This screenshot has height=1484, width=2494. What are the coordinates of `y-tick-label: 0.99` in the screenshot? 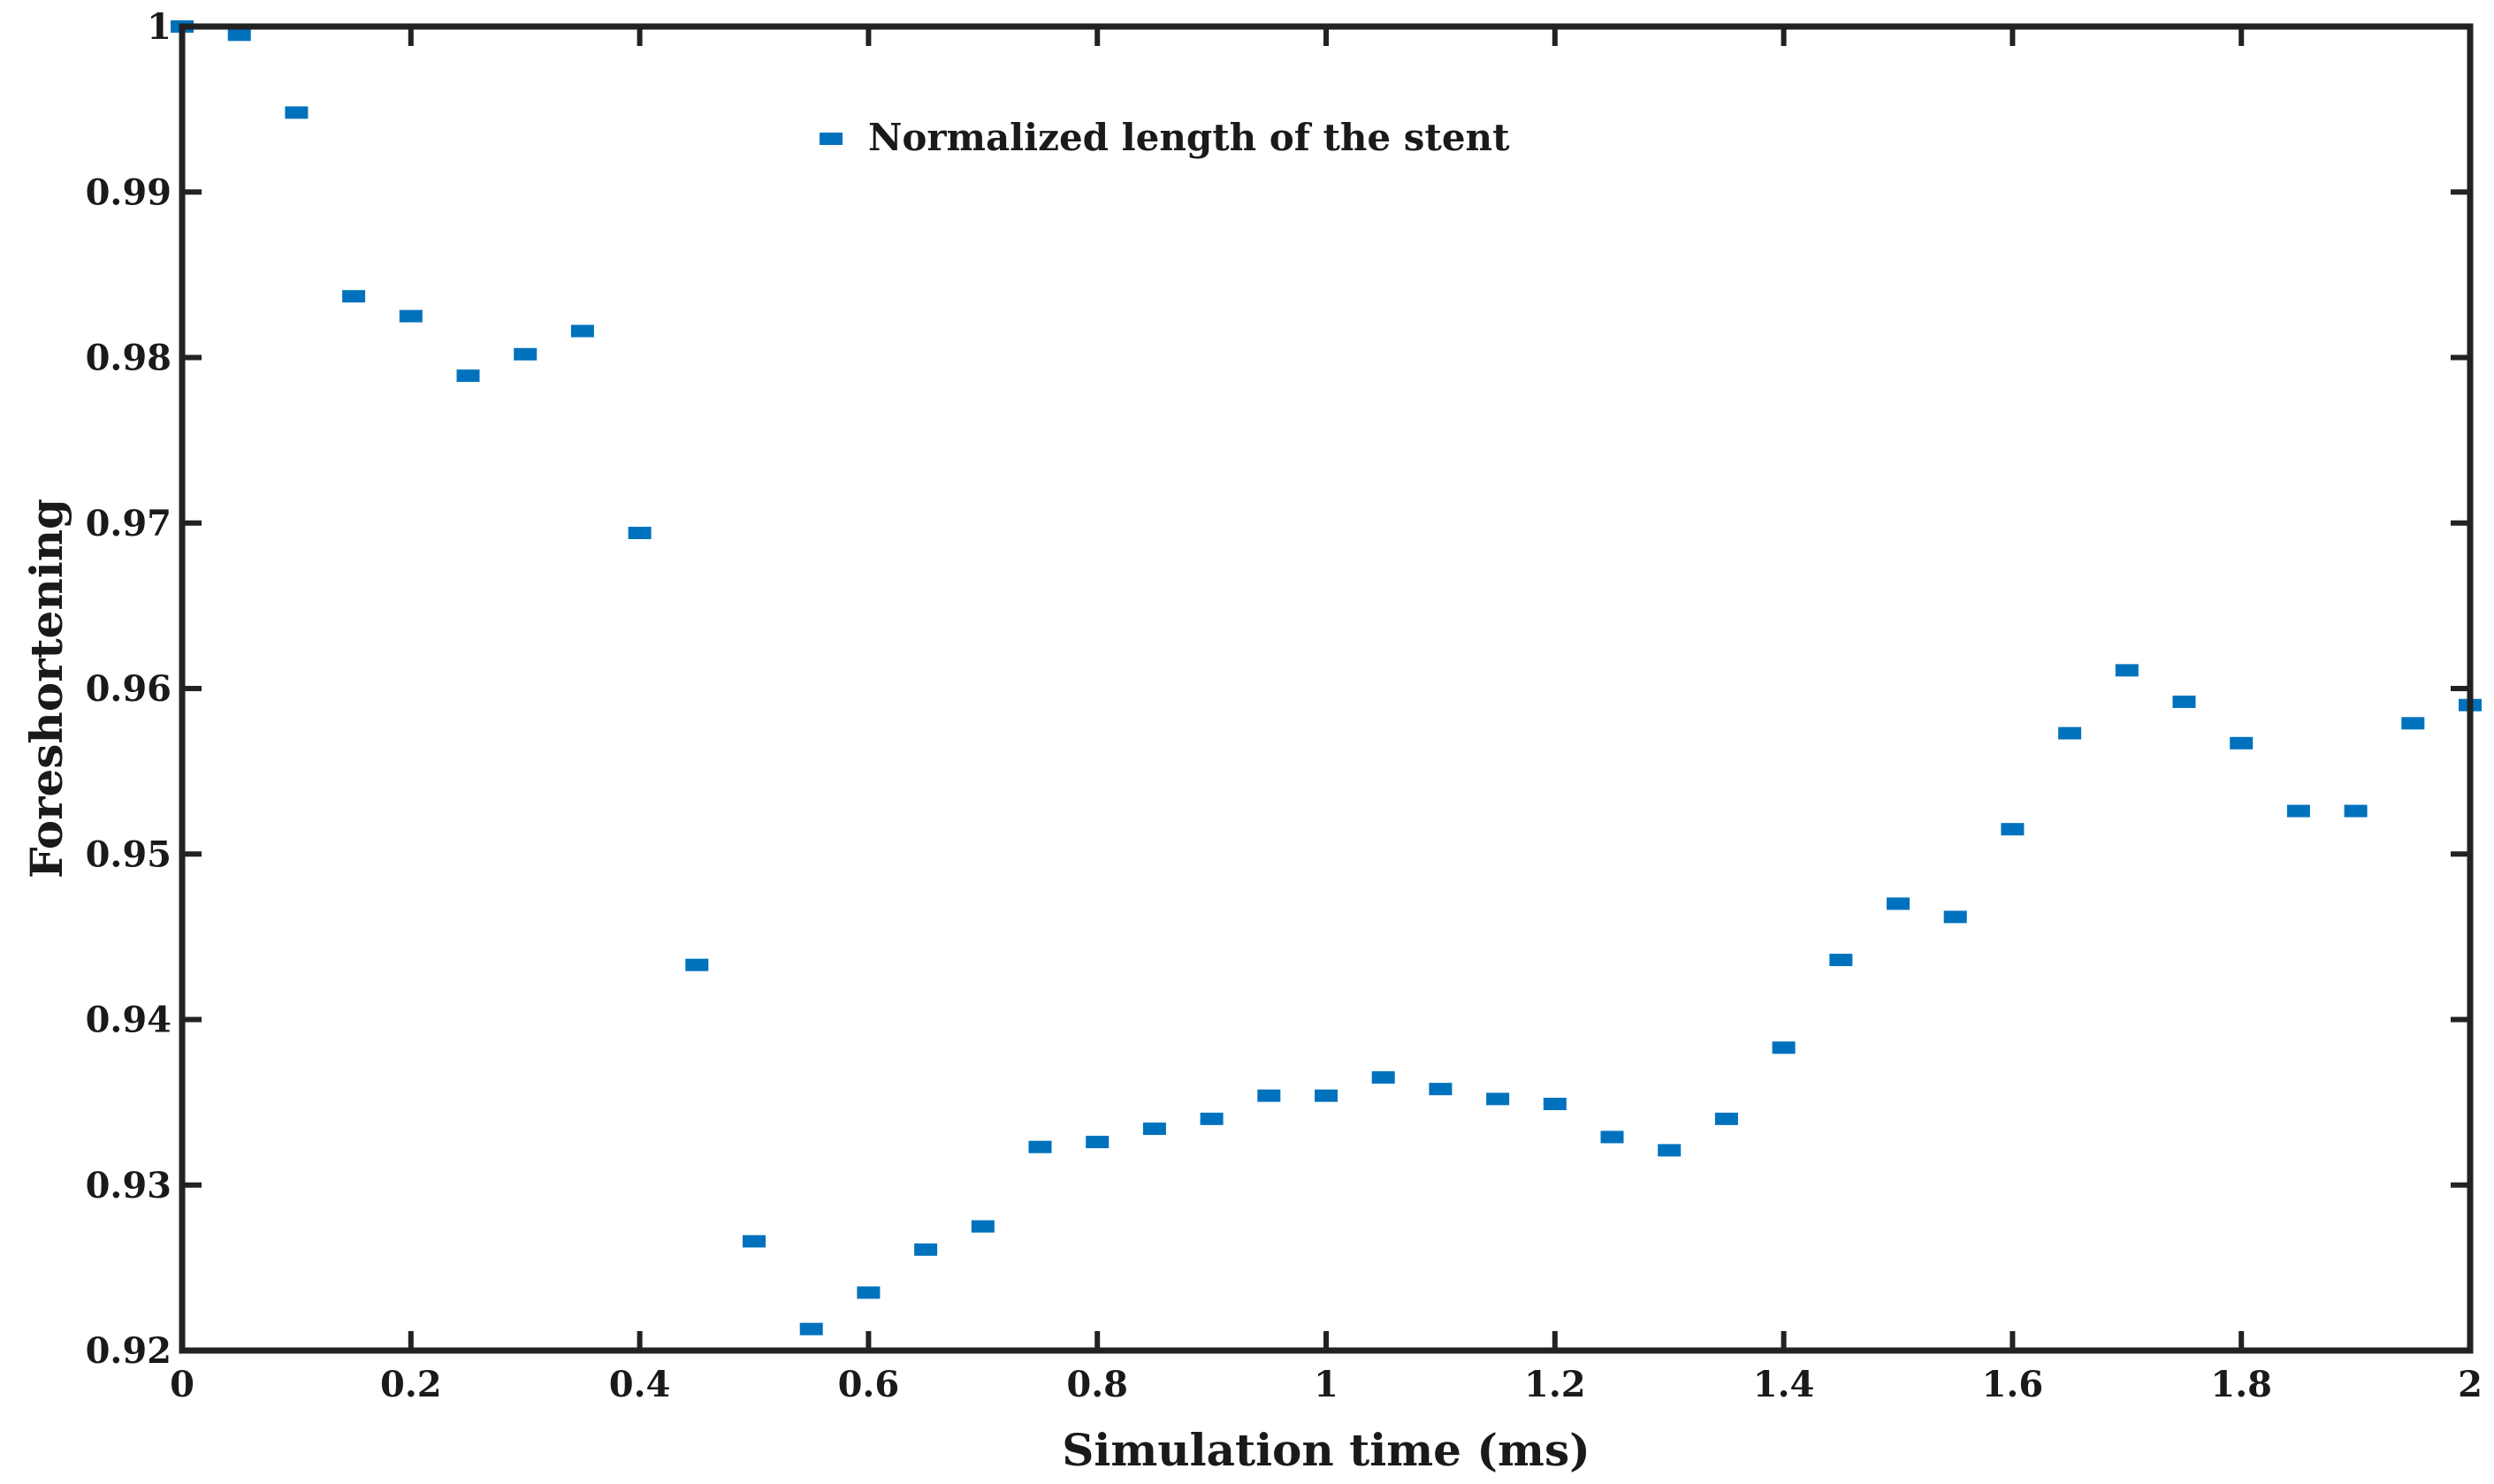 It's located at (129, 192).